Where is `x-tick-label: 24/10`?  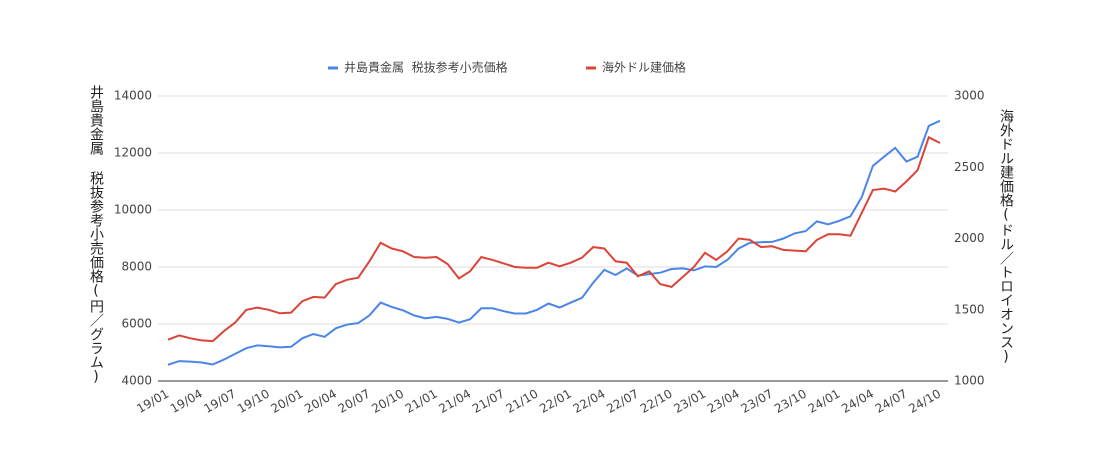 x-tick-label: 24/10 is located at coordinates (924, 401).